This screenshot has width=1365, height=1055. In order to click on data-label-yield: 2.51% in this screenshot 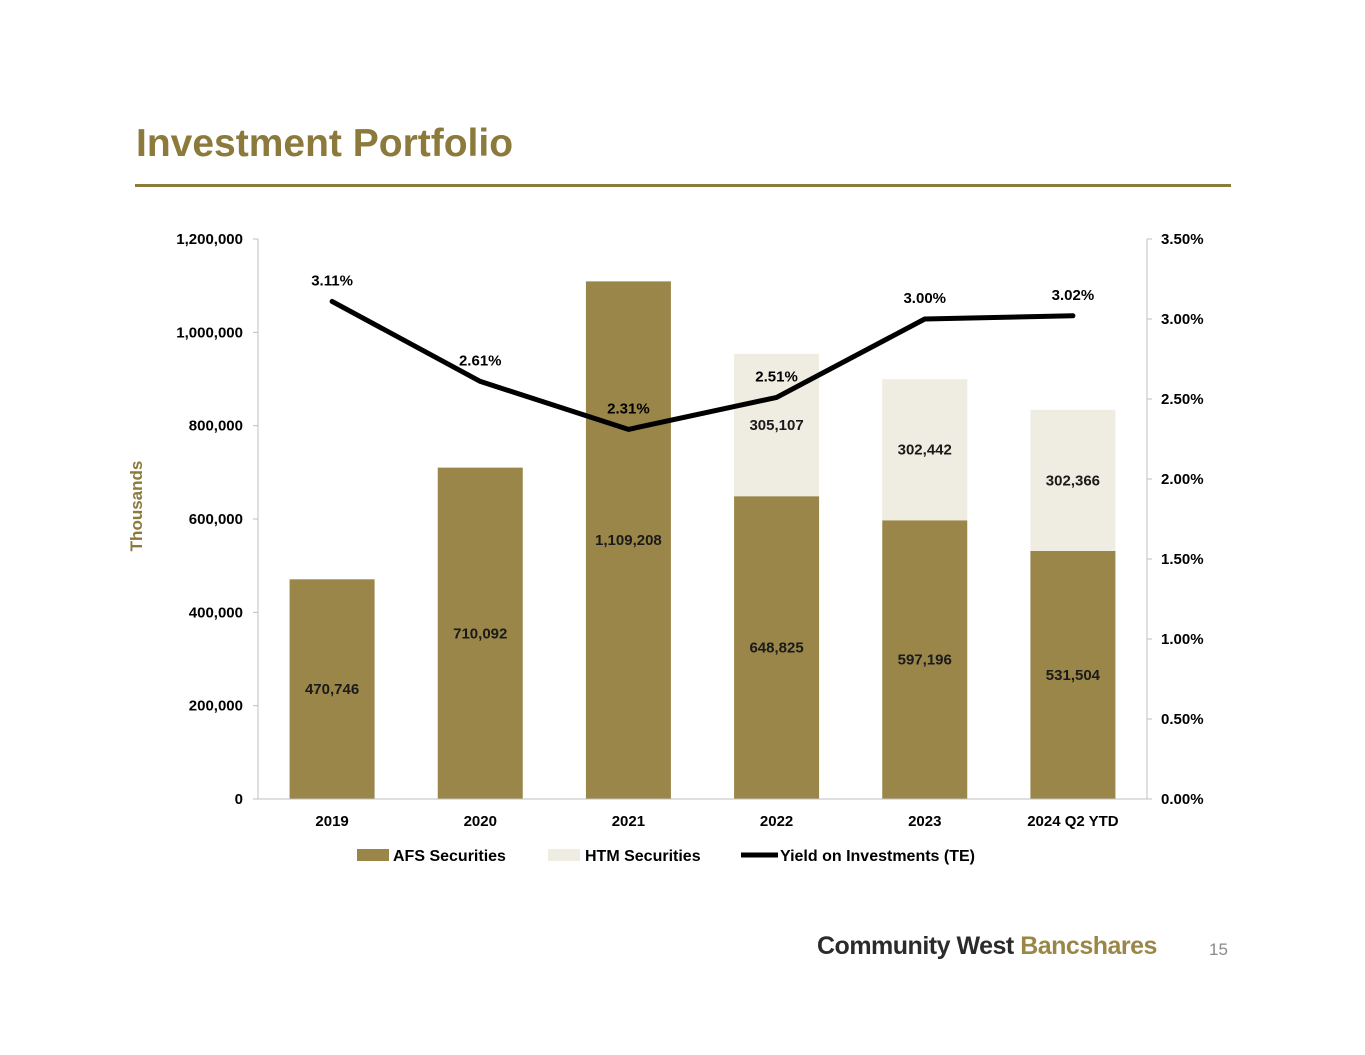, I will do `click(776, 376)`.